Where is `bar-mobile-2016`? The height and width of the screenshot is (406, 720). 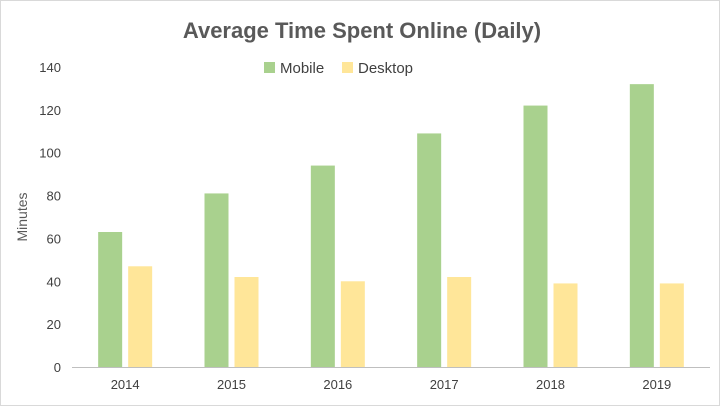 bar-mobile-2016 is located at coordinates (322, 266).